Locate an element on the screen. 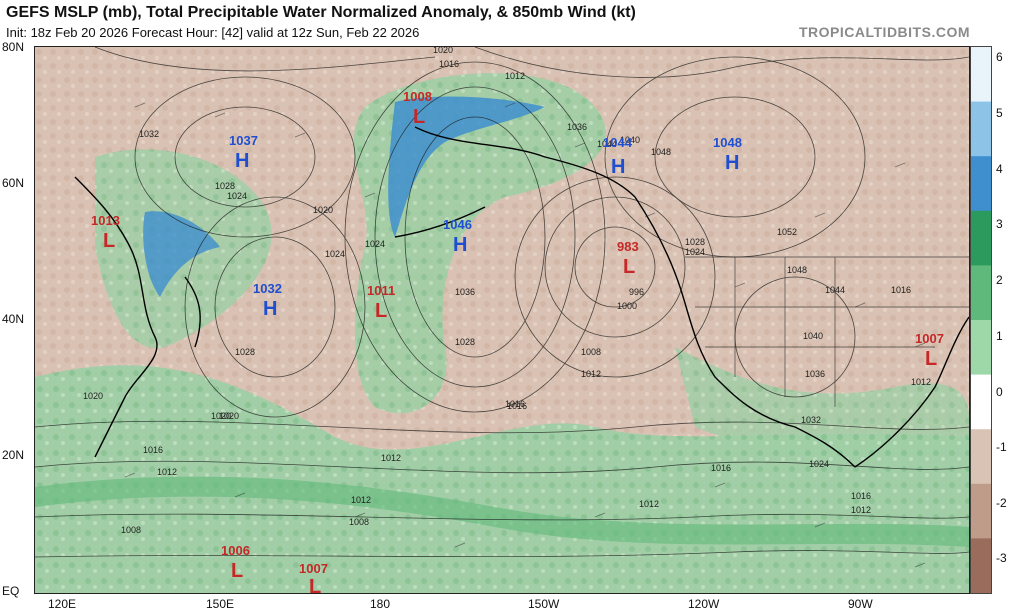 The image size is (1024, 612). anomaly-field-green-gulf is located at coordinates (822, 404).